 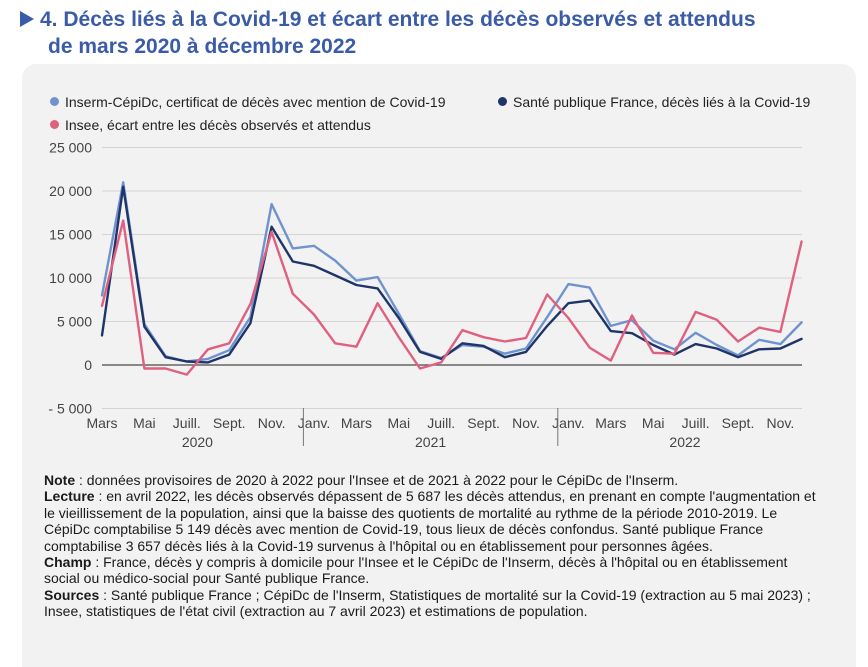 I want to click on y-tick-label: 0, so click(x=88, y=365).